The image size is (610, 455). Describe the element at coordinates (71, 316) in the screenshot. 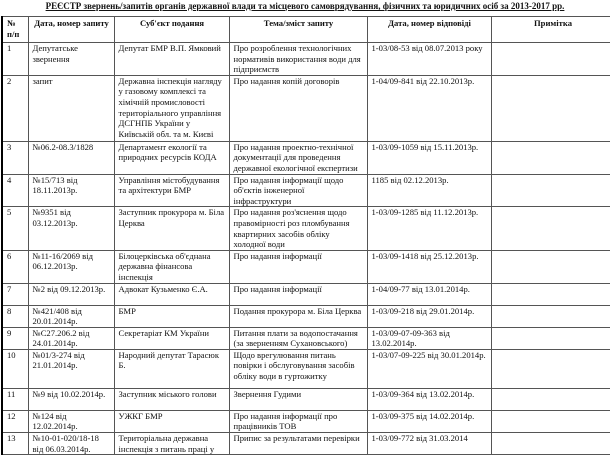

I see `cell-request-date: №421/408 від 20.01.2014р.` at that location.